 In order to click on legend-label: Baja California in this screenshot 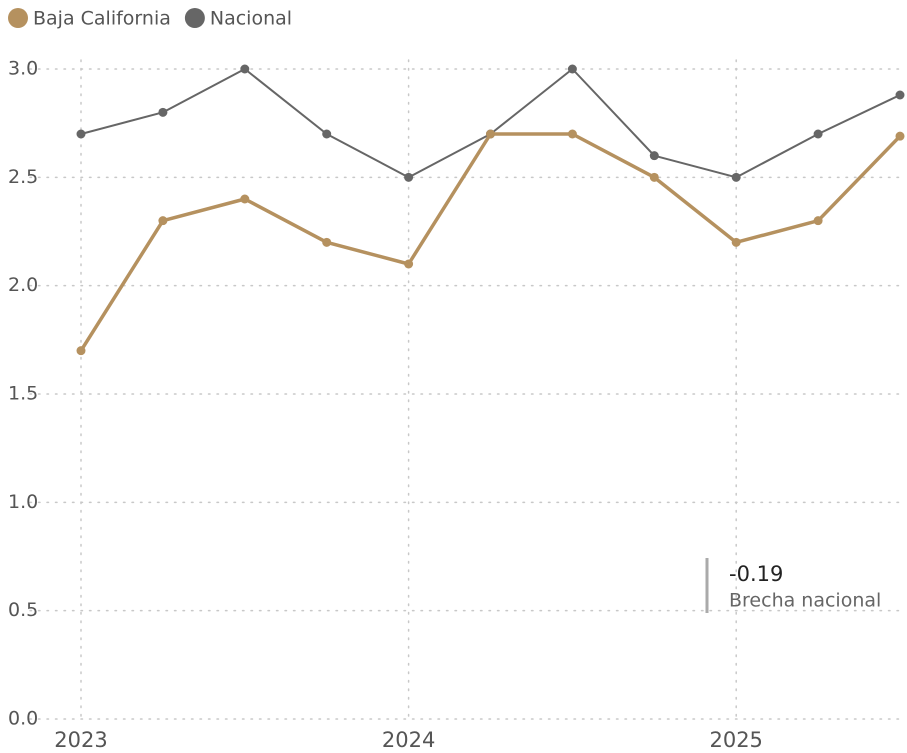, I will do `click(102, 19)`.